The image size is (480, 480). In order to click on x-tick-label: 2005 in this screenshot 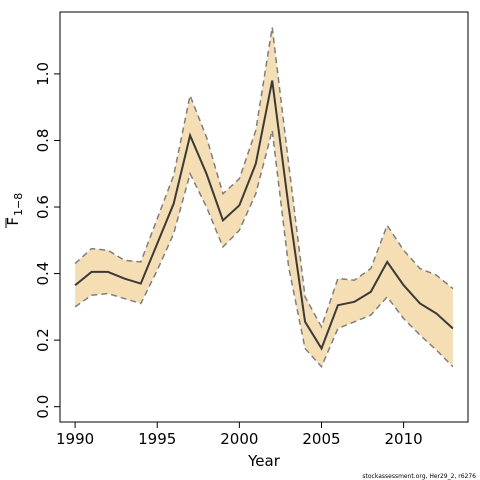, I will do `click(321, 439)`.